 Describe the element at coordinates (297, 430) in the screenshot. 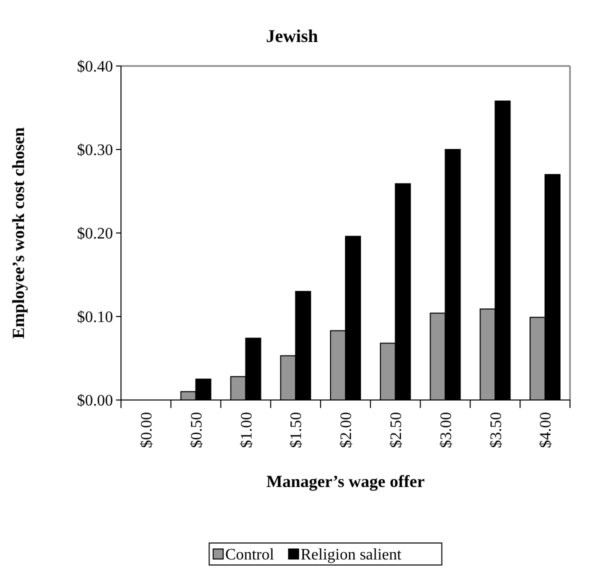

I see `x-tick-label: $1.50` at that location.